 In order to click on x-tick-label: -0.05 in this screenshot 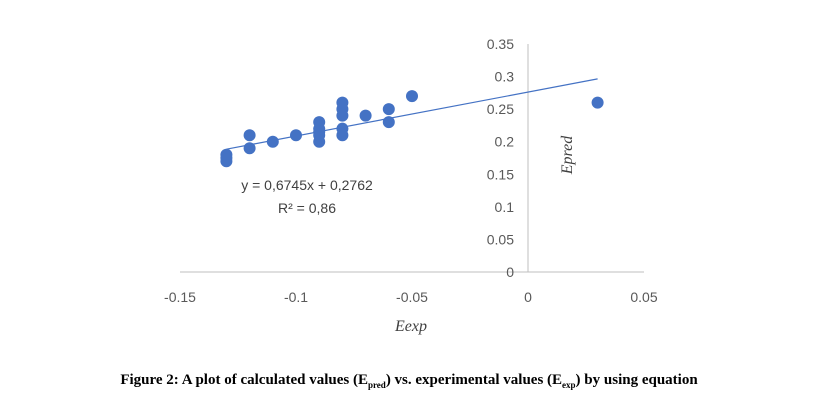, I will do `click(412, 297)`.